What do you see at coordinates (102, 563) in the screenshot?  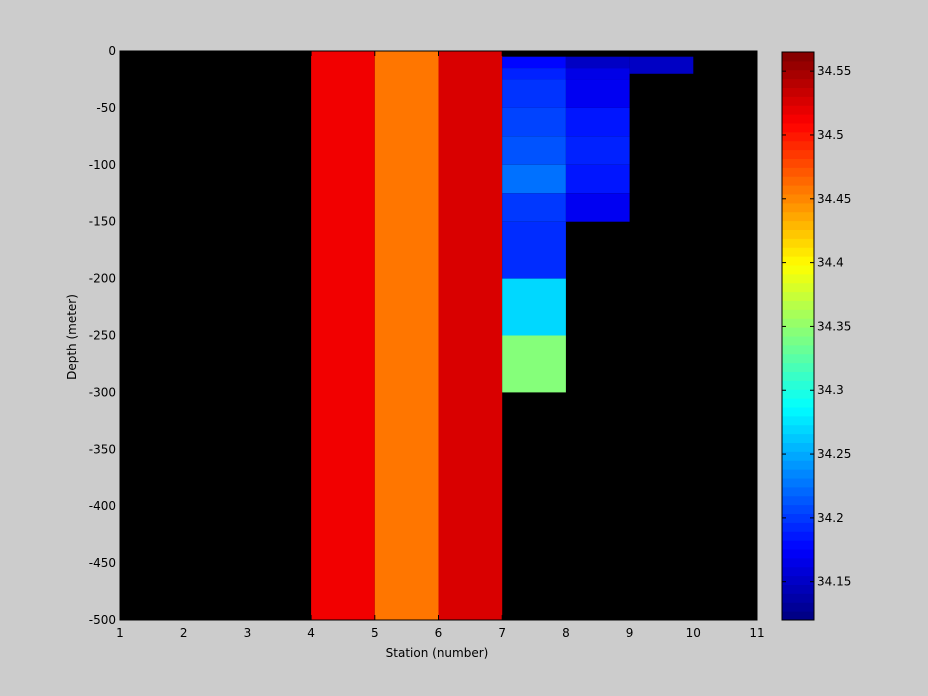 I see `y-tick-label: -450` at bounding box center [102, 563].